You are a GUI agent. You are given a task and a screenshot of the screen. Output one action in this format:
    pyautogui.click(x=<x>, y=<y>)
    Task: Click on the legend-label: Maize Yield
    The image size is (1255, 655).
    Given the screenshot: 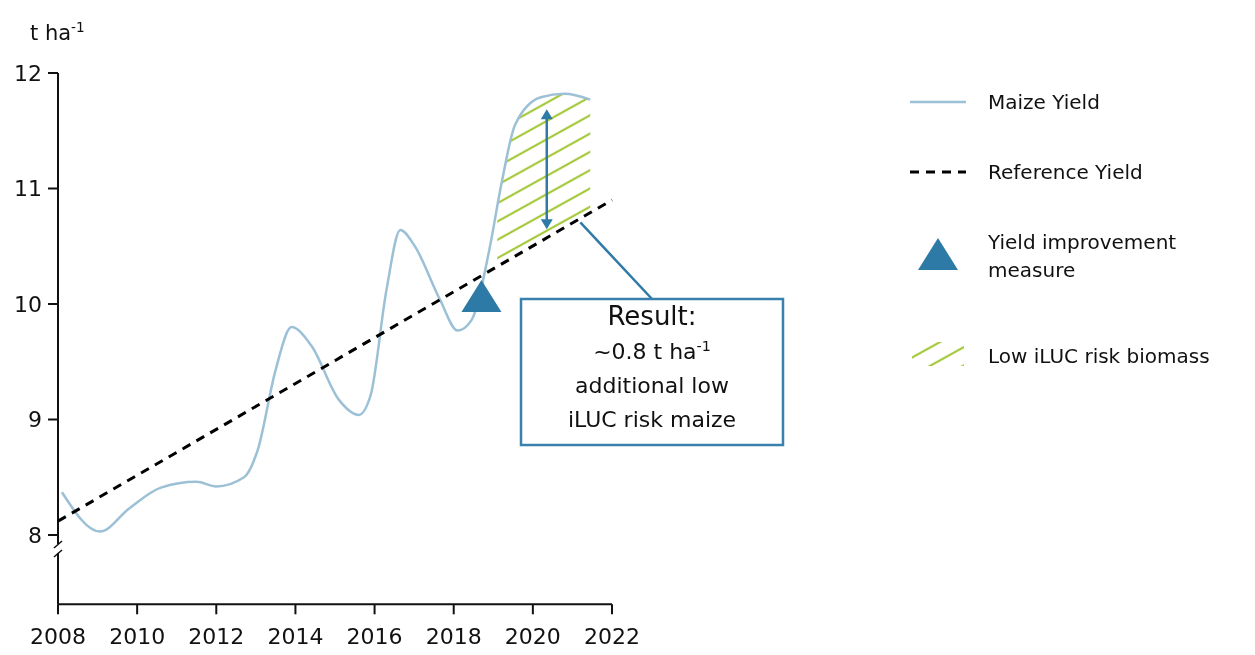 What is the action you would take?
    pyautogui.click(x=1044, y=102)
    